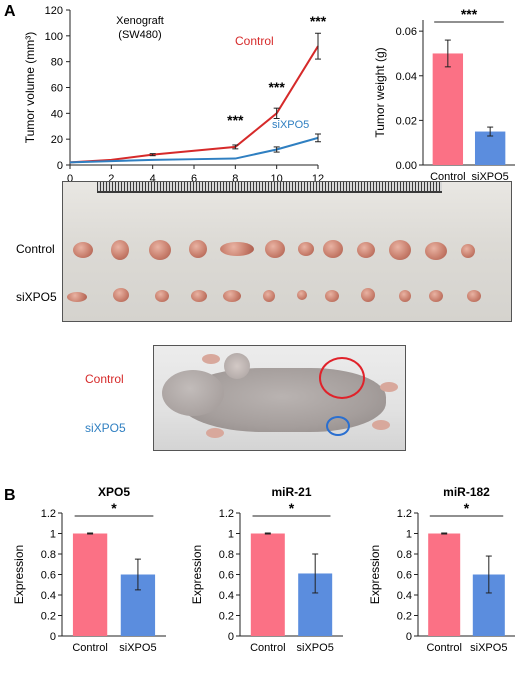 This screenshot has width=520, height=674. What do you see at coordinates (111, 179) in the screenshot?
I see `x-tick-label: 2` at bounding box center [111, 179].